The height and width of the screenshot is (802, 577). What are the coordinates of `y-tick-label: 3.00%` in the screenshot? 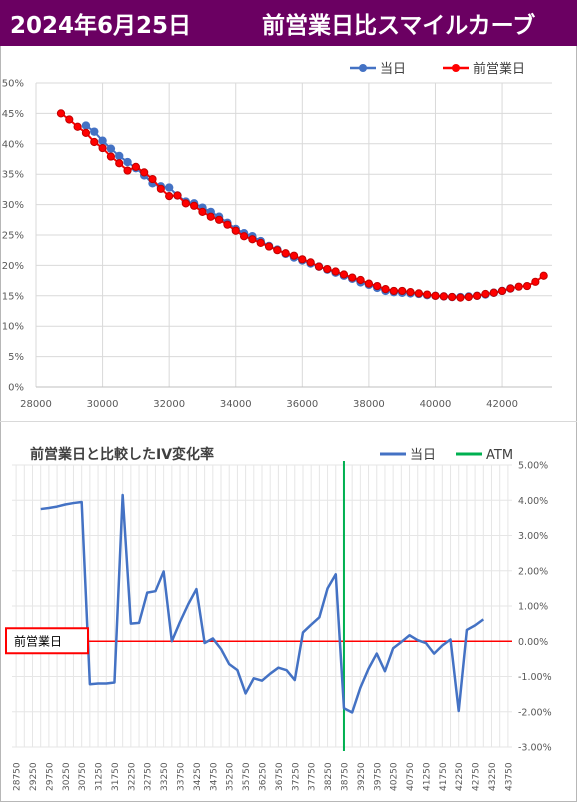 It's located at (533, 536).